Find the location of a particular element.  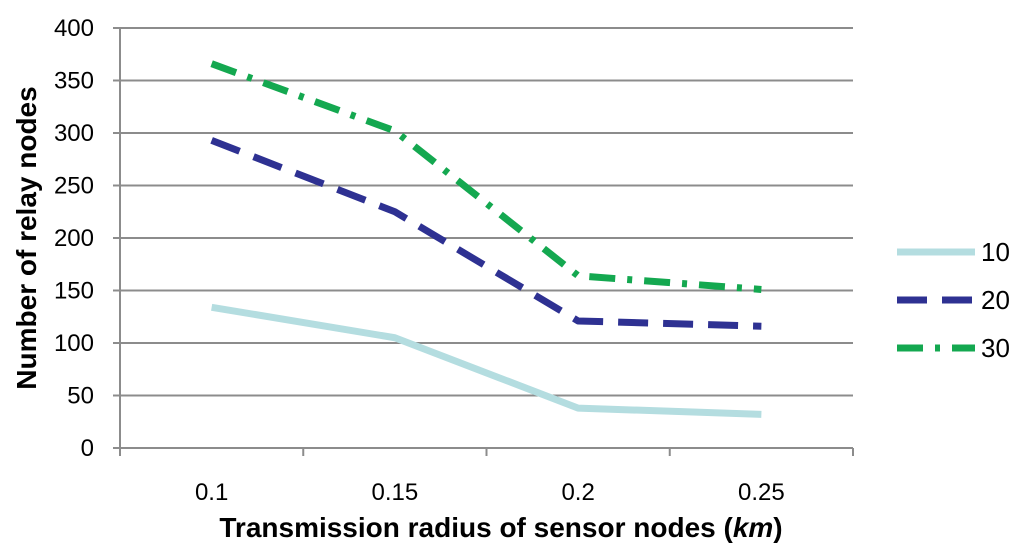

legend-label-30: 30 is located at coordinates (995, 348).